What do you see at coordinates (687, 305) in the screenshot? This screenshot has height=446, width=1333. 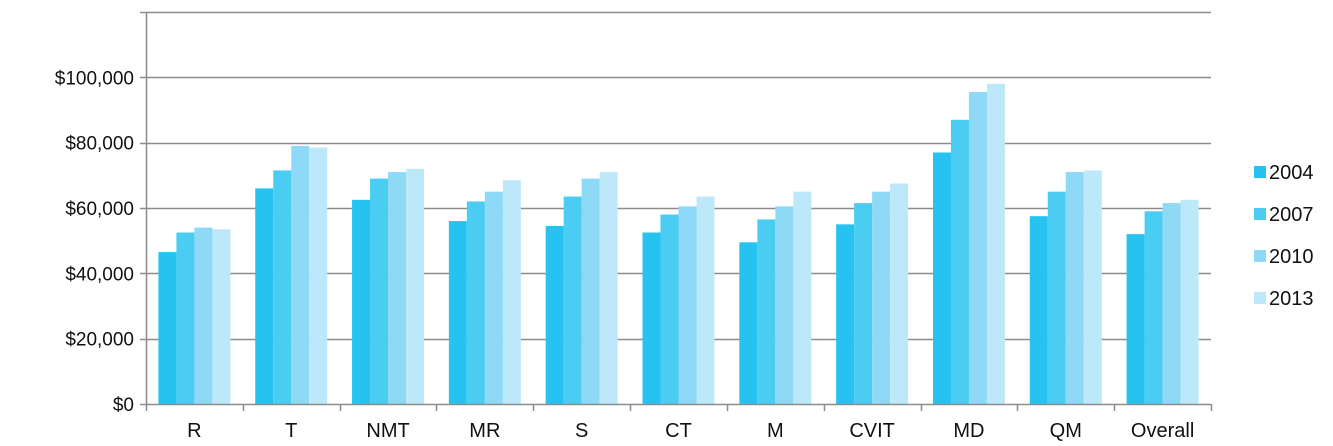 I see `bar-ct-2010` at bounding box center [687, 305].